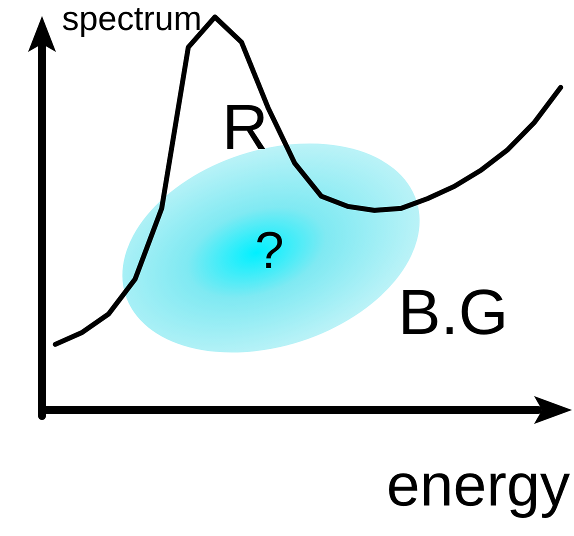 Image resolution: width=574 pixels, height=536 pixels. Describe the element at coordinates (132, 19) in the screenshot. I see `y-axis-title: spectrum` at that location.